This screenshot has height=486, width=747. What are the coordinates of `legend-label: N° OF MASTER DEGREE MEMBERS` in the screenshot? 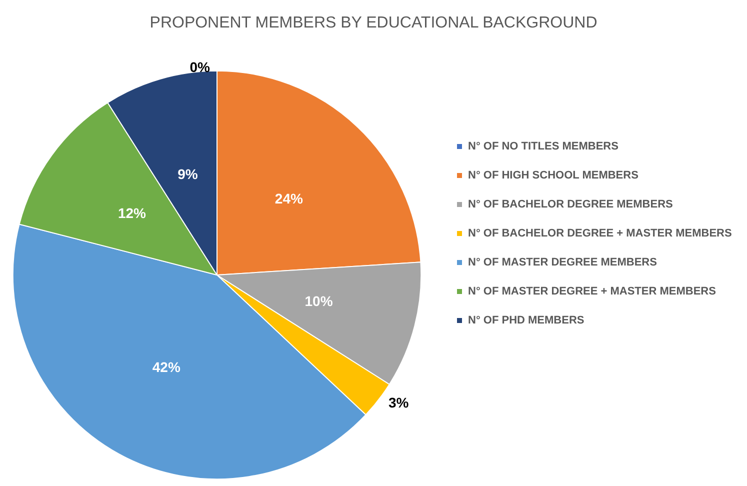 It's located at (562, 262).